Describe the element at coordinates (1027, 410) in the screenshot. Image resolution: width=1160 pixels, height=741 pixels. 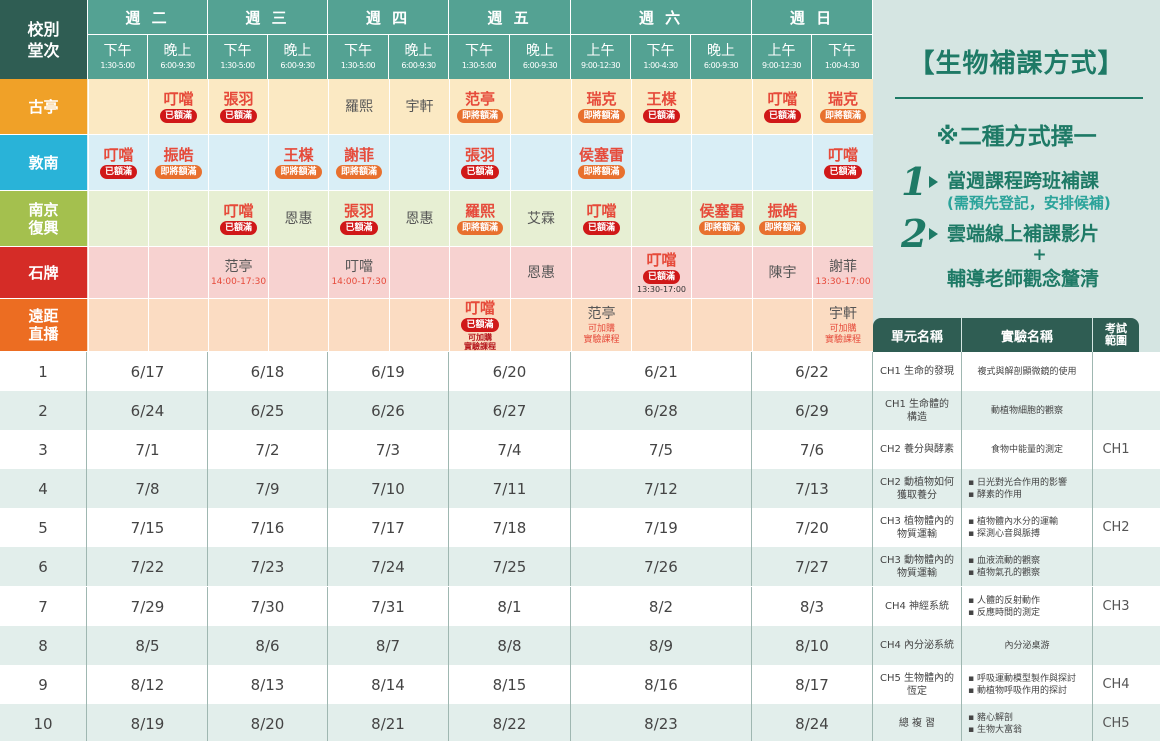
I see `experiment-list: 動植物細胞的觀察` at that location.